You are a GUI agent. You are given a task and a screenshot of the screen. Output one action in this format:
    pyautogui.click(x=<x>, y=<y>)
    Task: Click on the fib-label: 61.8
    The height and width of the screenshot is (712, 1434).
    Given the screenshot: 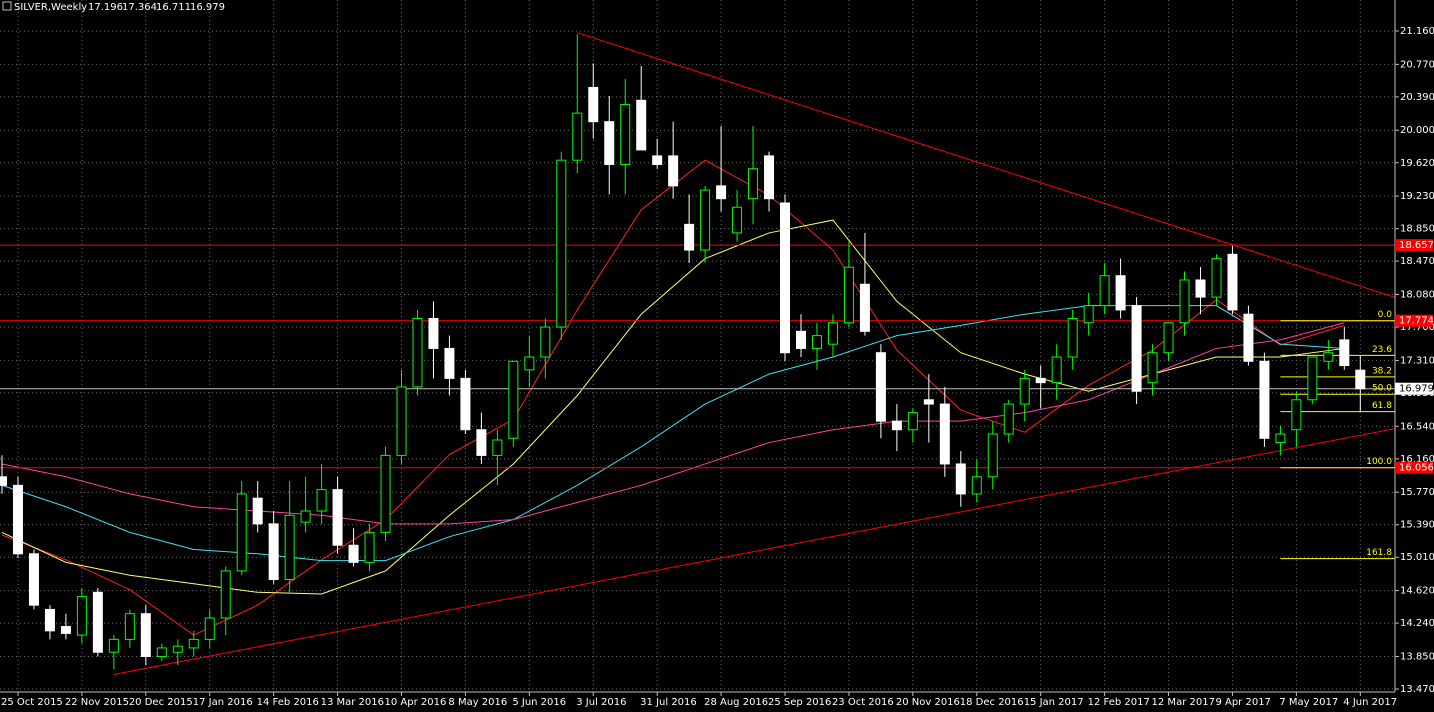 What is the action you would take?
    pyautogui.click(x=1382, y=406)
    